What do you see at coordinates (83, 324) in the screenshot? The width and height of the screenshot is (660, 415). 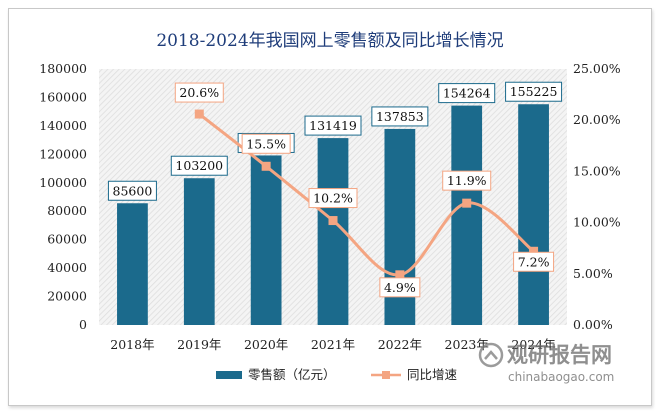 I see `y-left-tick-label: 0` at bounding box center [83, 324].